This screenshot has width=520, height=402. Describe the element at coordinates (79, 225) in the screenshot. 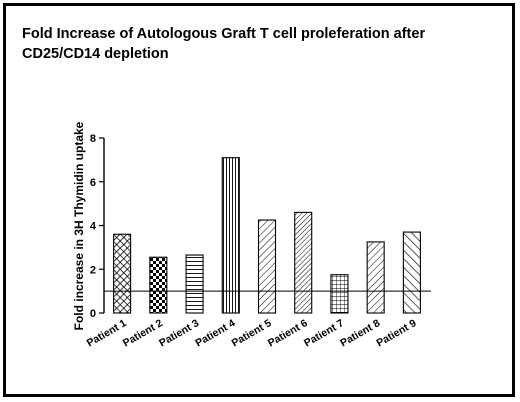

I see `y-axis-title: Fold increase in 3H Thymidin uptake` at that location.